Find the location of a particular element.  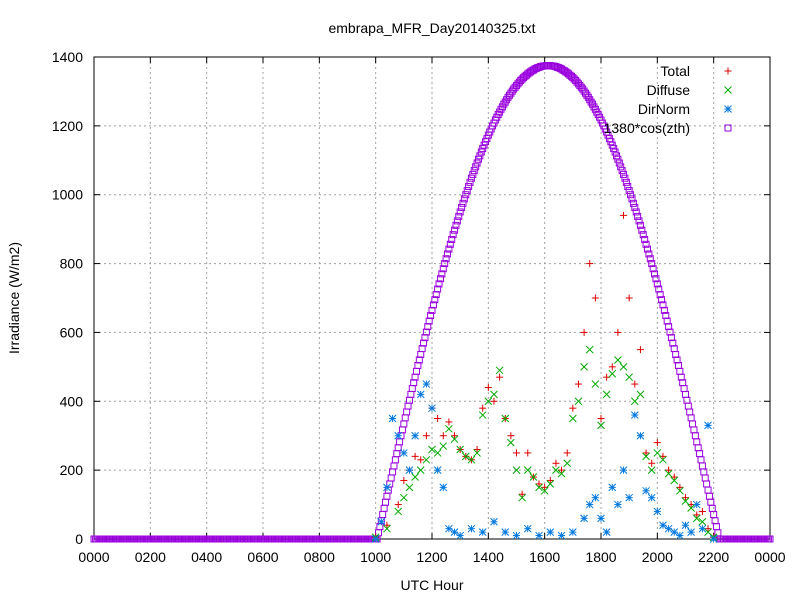

chart-title: embrapa_MFR_Day20140325.txt is located at coordinates (431, 28).